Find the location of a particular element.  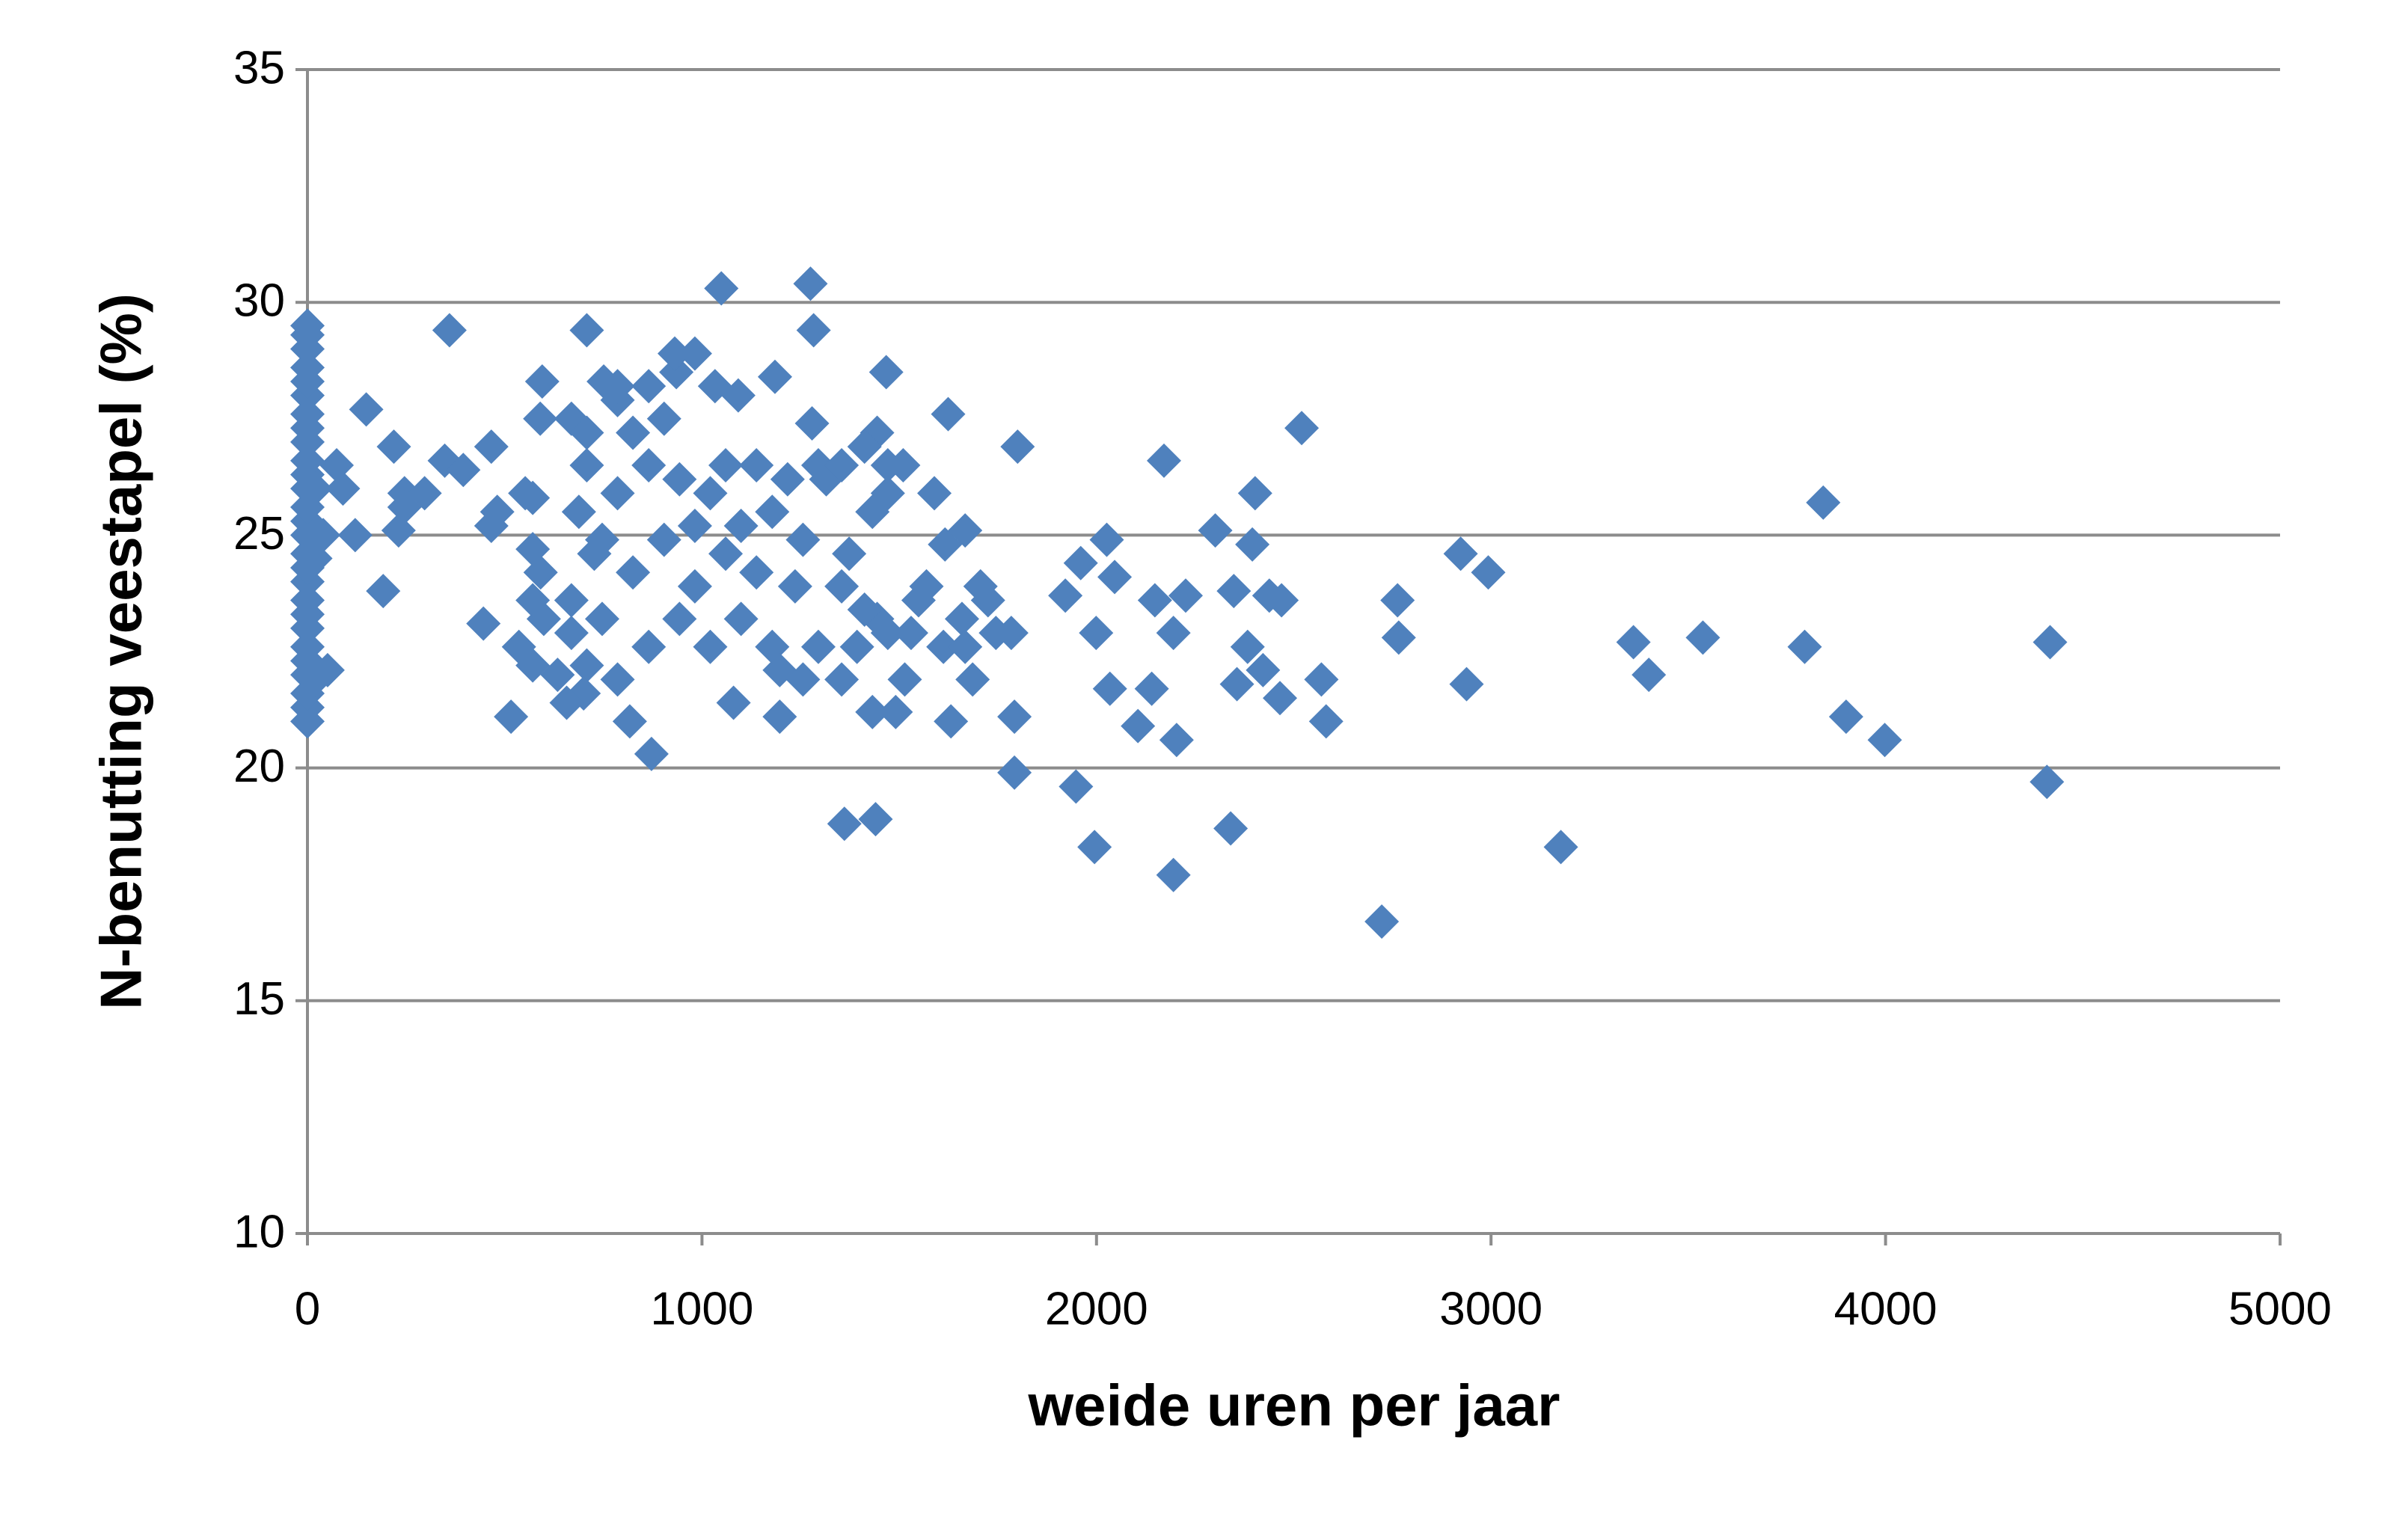

x-tick-label: 1000 is located at coordinates (701, 1308).